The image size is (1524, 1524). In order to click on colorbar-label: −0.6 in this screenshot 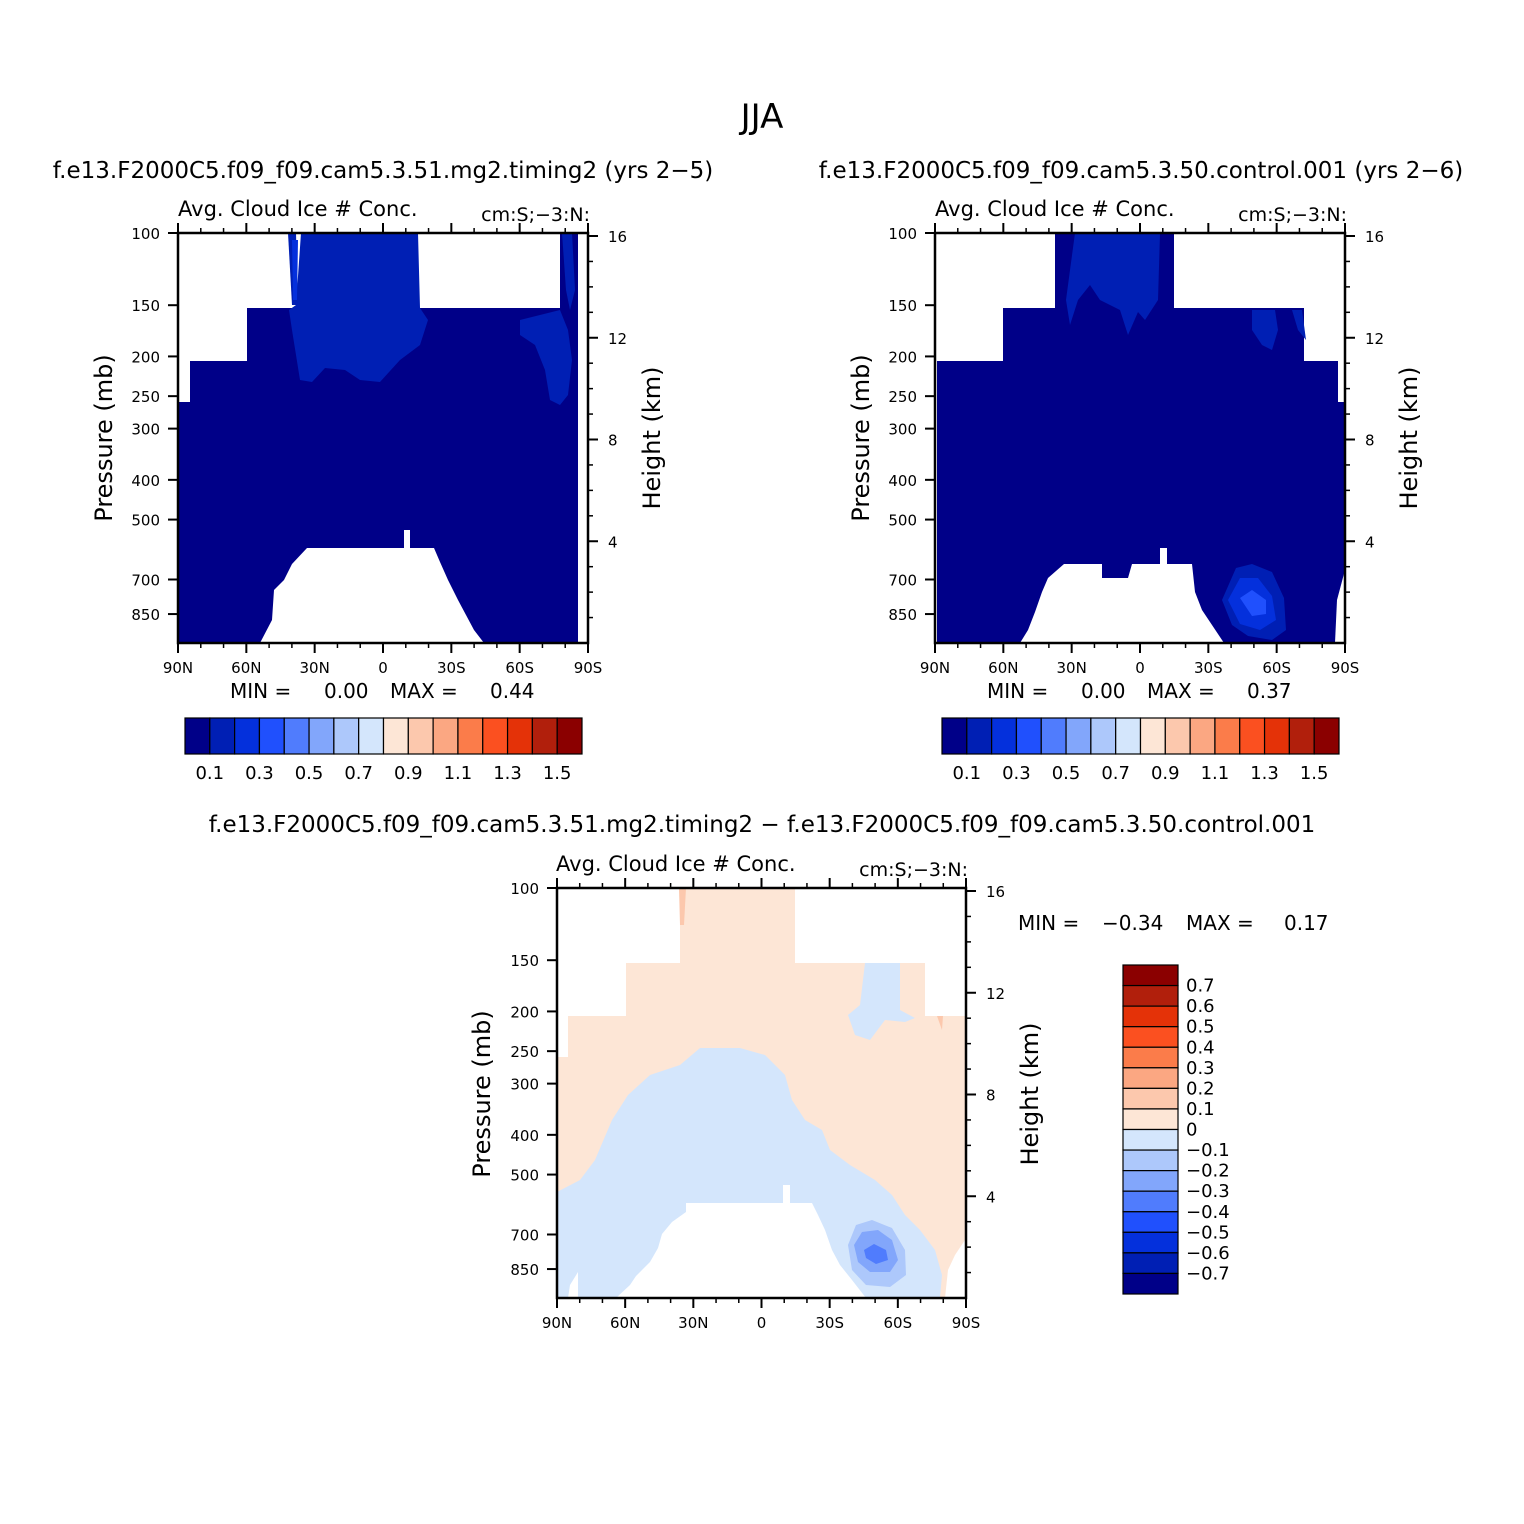, I will do `click(1208, 1253)`.